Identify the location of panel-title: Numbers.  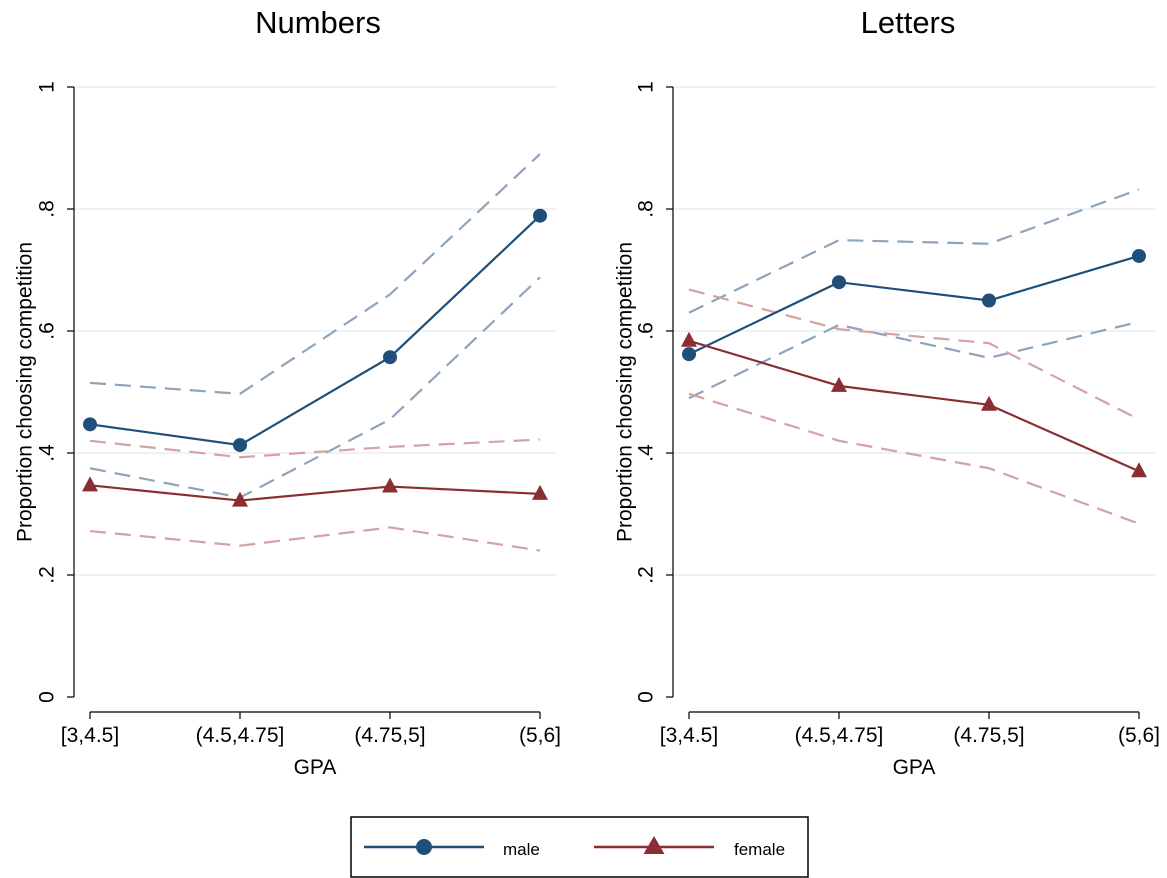
(318, 22).